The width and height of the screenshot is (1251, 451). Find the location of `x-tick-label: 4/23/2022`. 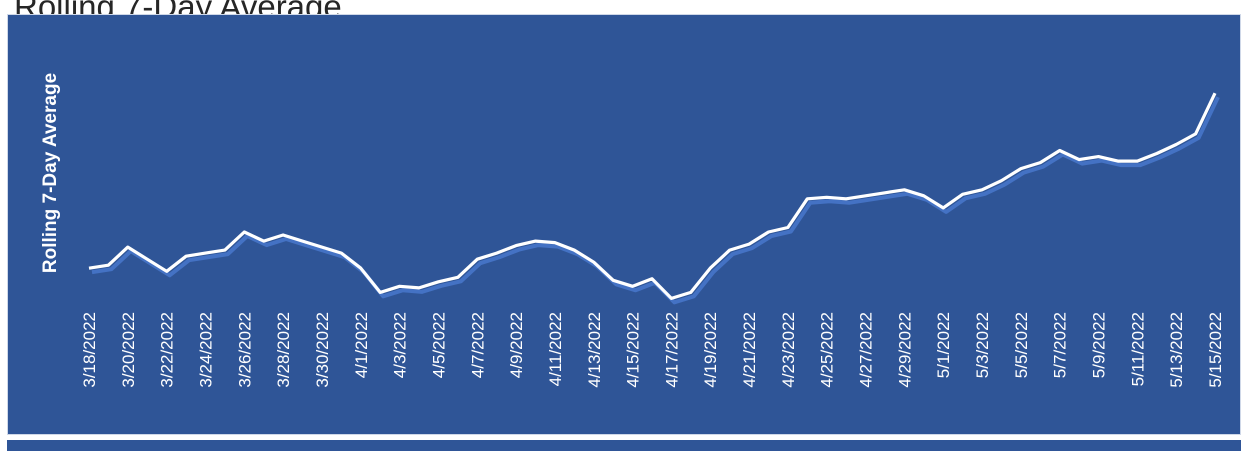

x-tick-label: 4/23/2022 is located at coordinates (788, 350).